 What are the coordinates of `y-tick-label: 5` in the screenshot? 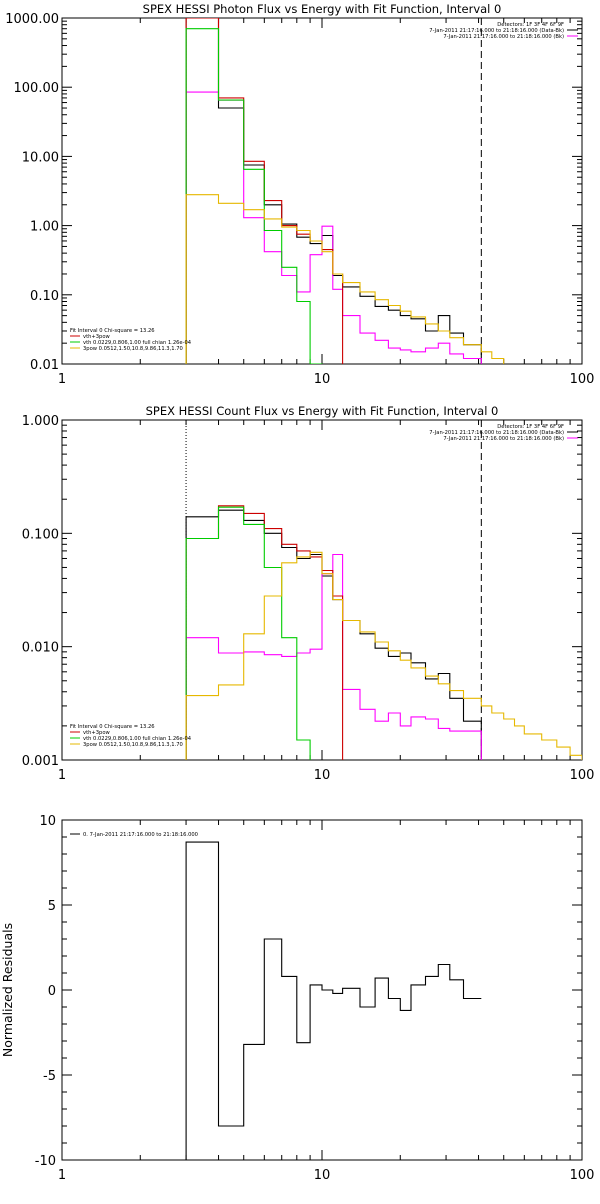 It's located at (52, 906).